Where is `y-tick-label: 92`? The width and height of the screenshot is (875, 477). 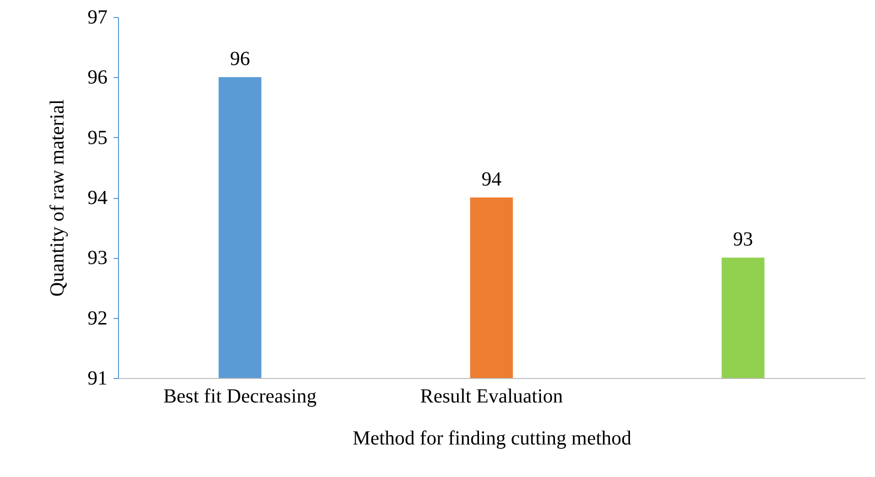 y-tick-label: 92 is located at coordinates (98, 318).